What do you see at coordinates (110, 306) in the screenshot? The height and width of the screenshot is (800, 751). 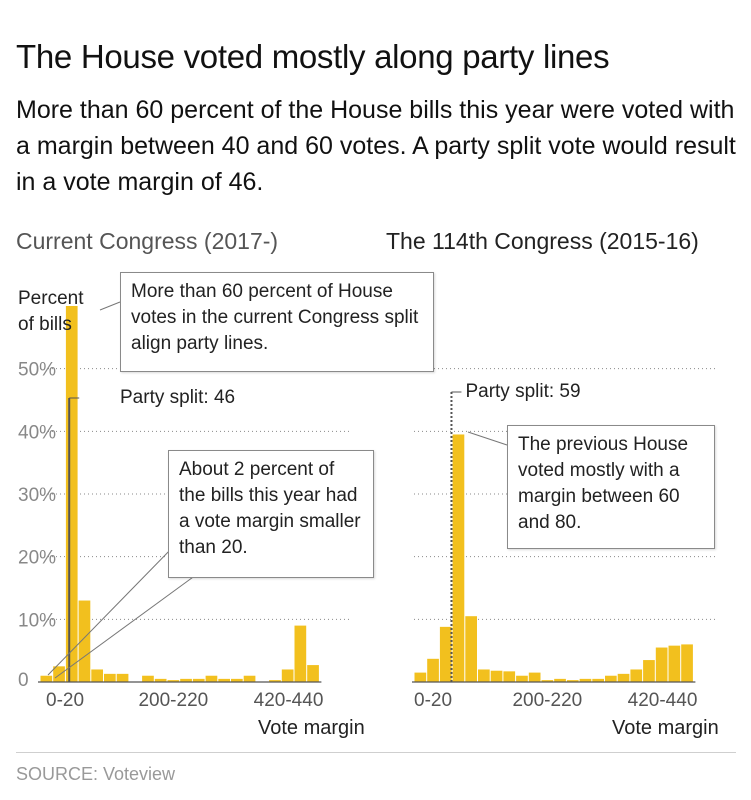 I see `callout-line-top` at bounding box center [110, 306].